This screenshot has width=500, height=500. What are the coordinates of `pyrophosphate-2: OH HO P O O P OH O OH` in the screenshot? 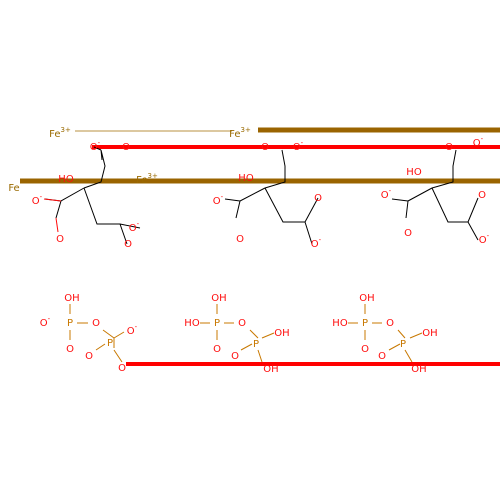 It's located at (236, 334).